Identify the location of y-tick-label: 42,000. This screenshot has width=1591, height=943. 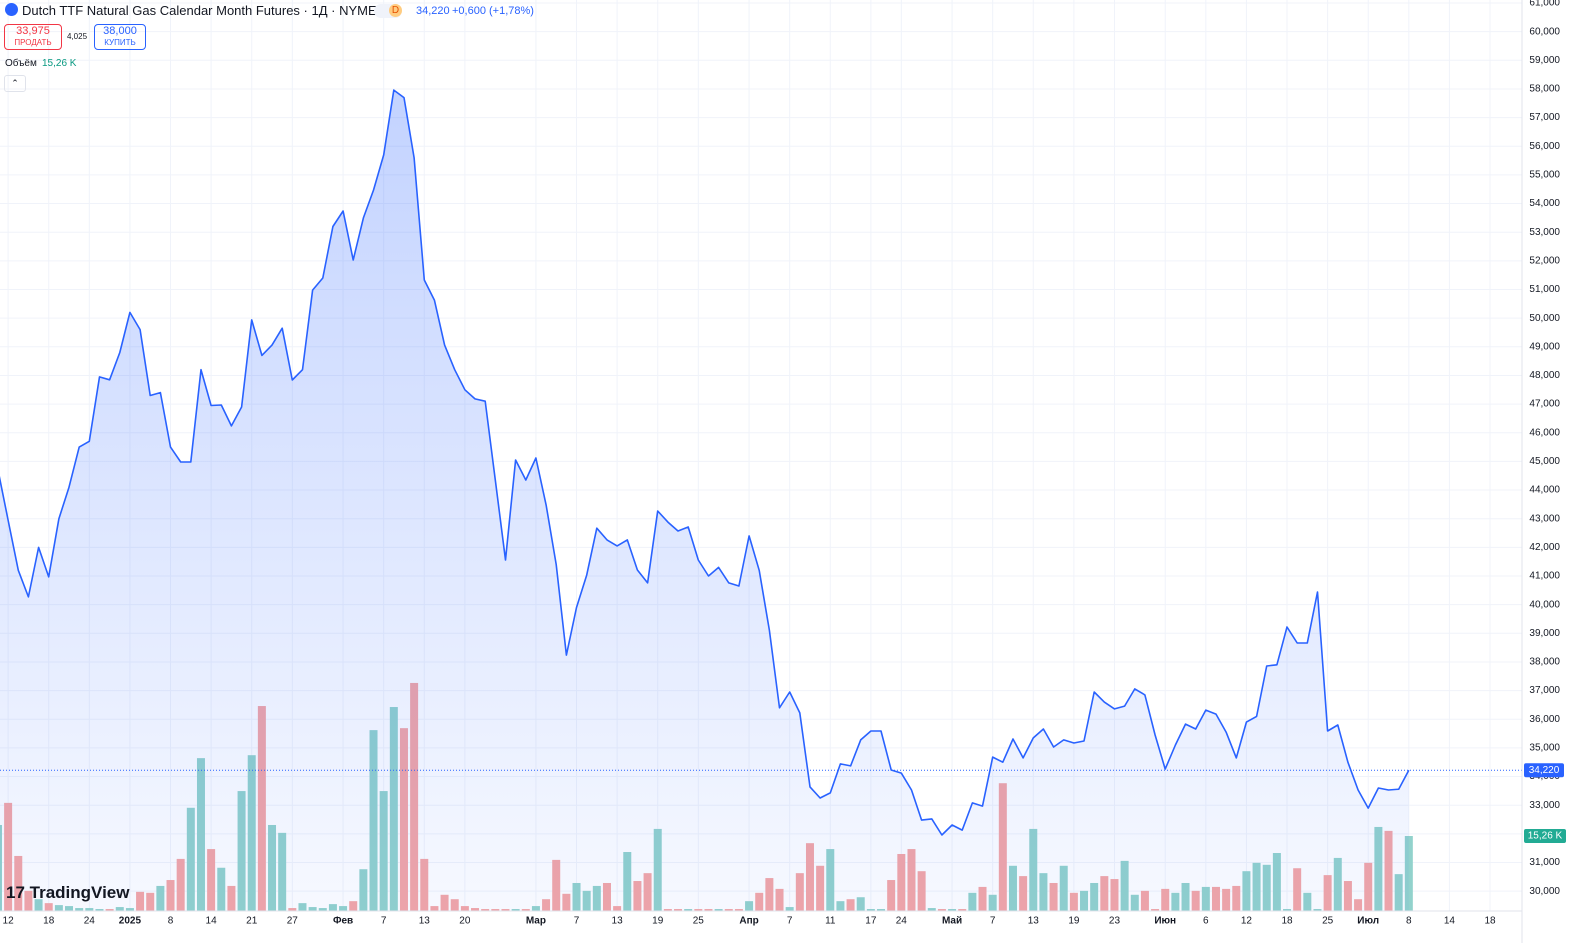
(1544, 547).